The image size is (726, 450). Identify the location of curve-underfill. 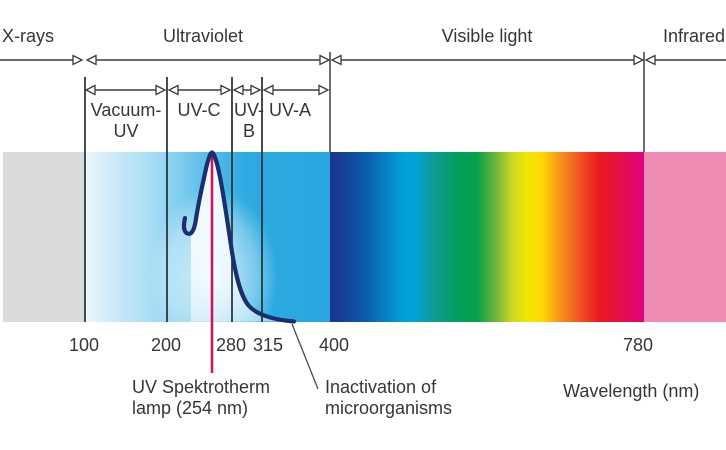
(242, 237).